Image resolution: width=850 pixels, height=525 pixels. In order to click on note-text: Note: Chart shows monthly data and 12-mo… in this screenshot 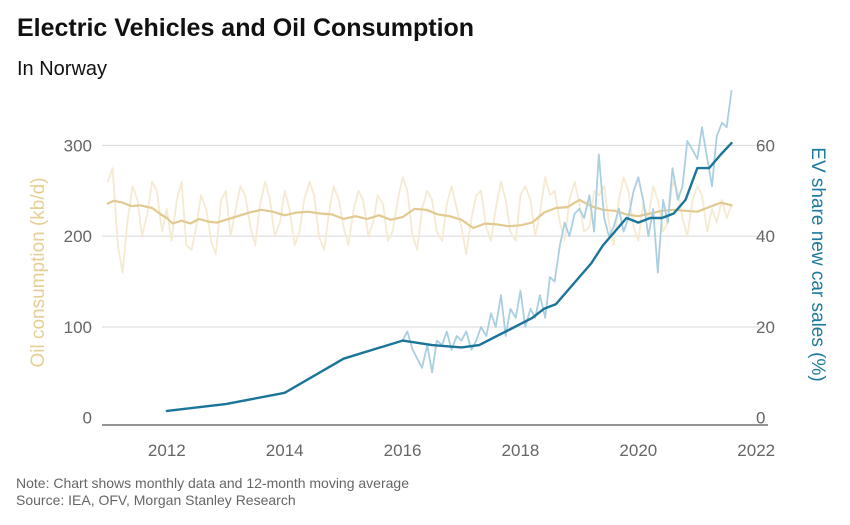, I will do `click(212, 483)`.